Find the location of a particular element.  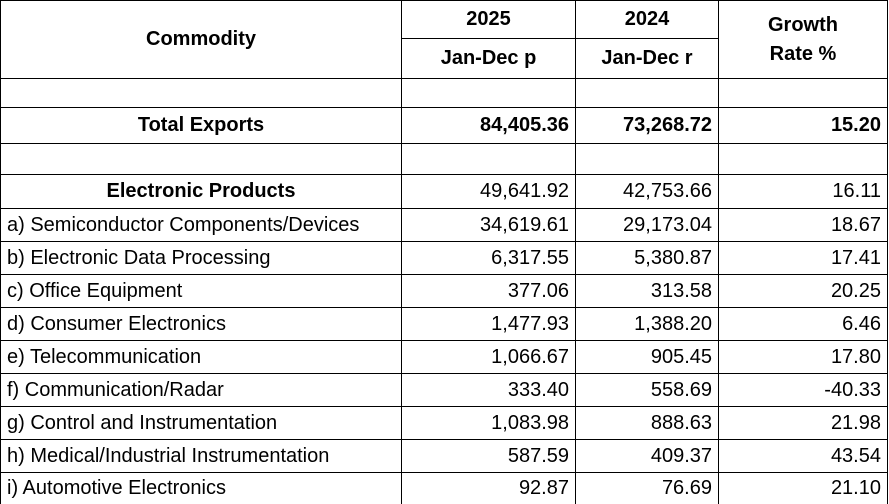

value-cell: 21.10 is located at coordinates (803, 488).